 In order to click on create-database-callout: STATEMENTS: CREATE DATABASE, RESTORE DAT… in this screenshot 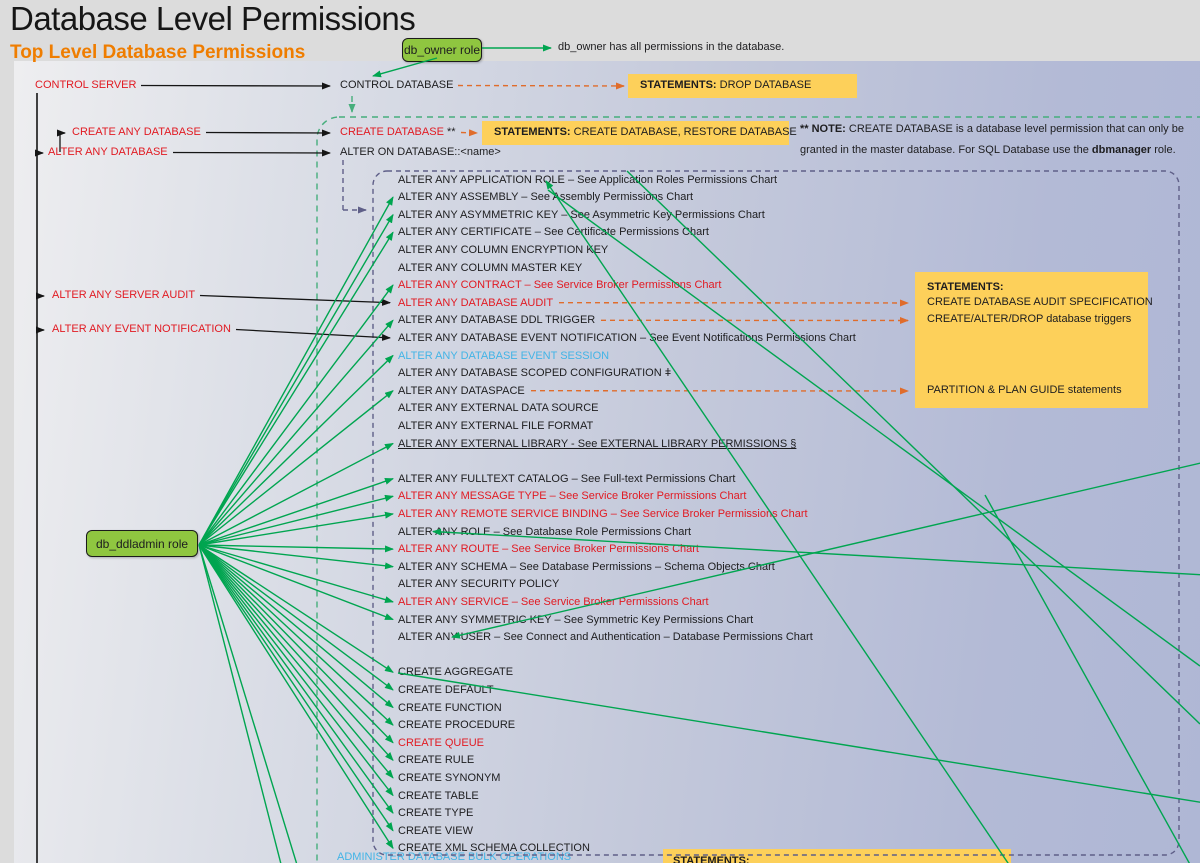, I will do `click(639, 133)`.